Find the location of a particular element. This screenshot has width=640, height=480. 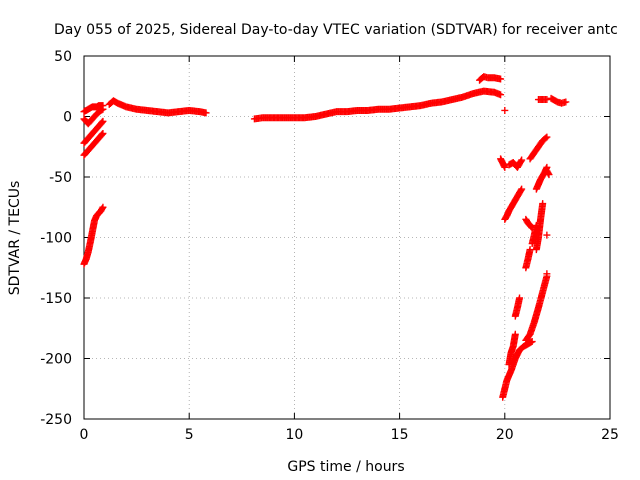

x-tick-label: 25 is located at coordinates (610, 435).